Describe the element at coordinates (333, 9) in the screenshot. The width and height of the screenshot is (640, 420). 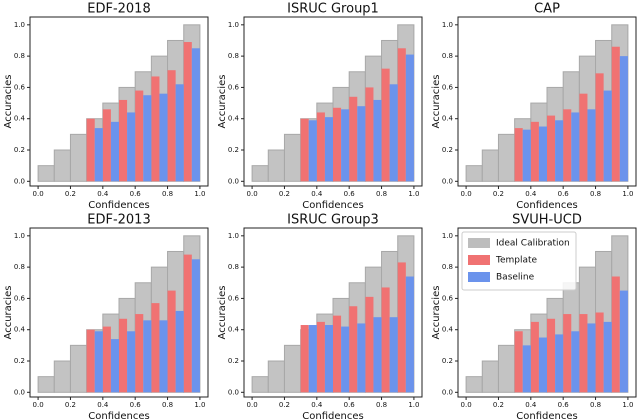
I see `chart-title: ISRUC Group1` at that location.